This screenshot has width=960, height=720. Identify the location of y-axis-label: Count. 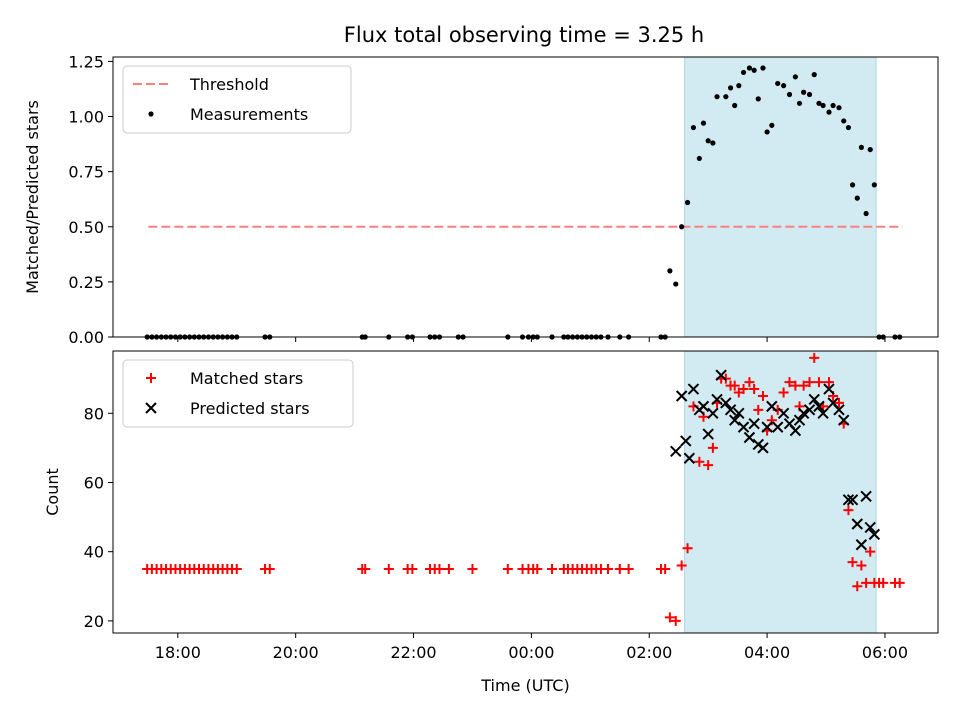
(52, 492).